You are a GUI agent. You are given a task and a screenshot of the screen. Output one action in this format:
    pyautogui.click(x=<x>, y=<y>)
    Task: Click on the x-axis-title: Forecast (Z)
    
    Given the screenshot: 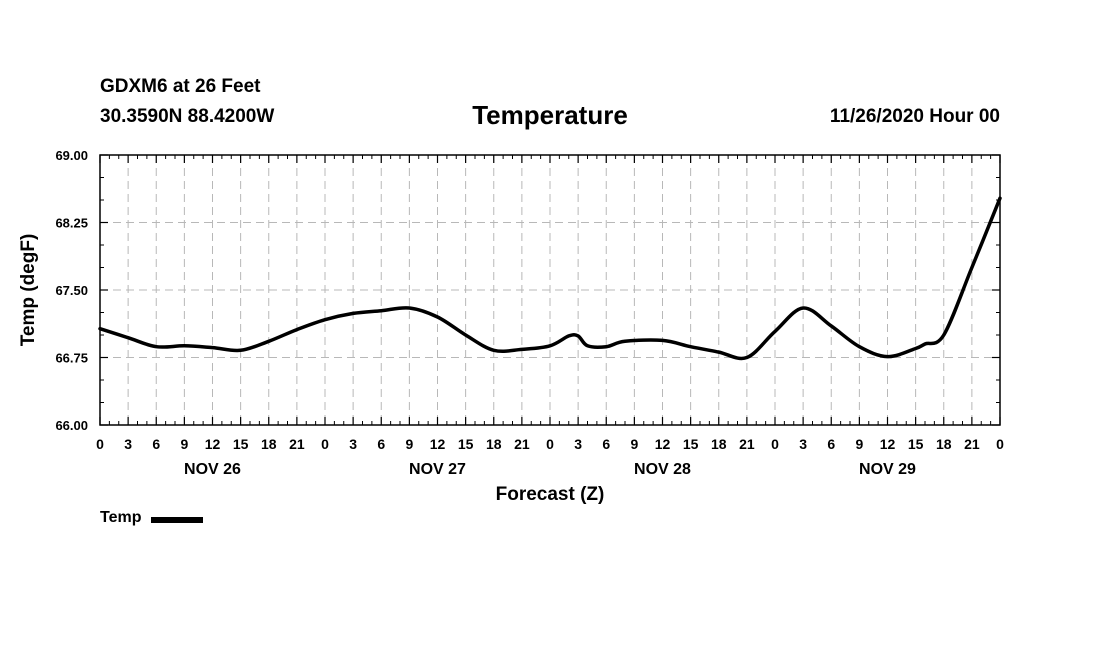 What is the action you would take?
    pyautogui.click(x=550, y=494)
    